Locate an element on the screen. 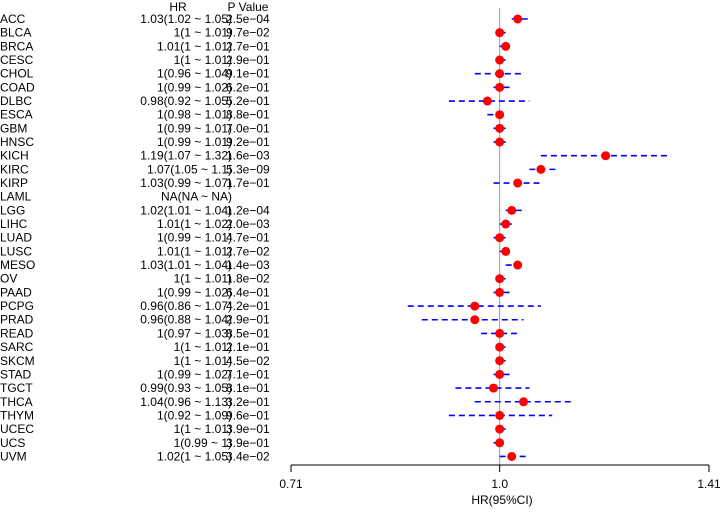 The height and width of the screenshot is (514, 720). cancer-label: HNSC is located at coordinates (17, 142).